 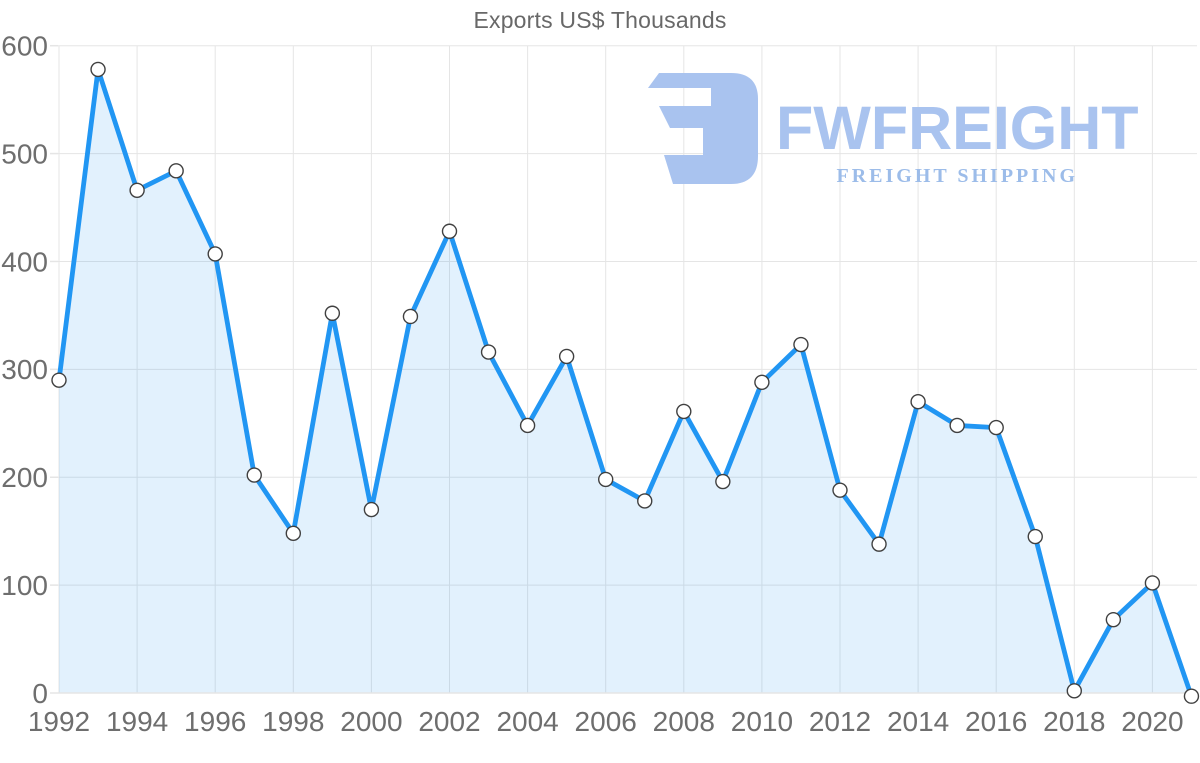 I want to click on x-axis-label: 1992, so click(x=59, y=721).